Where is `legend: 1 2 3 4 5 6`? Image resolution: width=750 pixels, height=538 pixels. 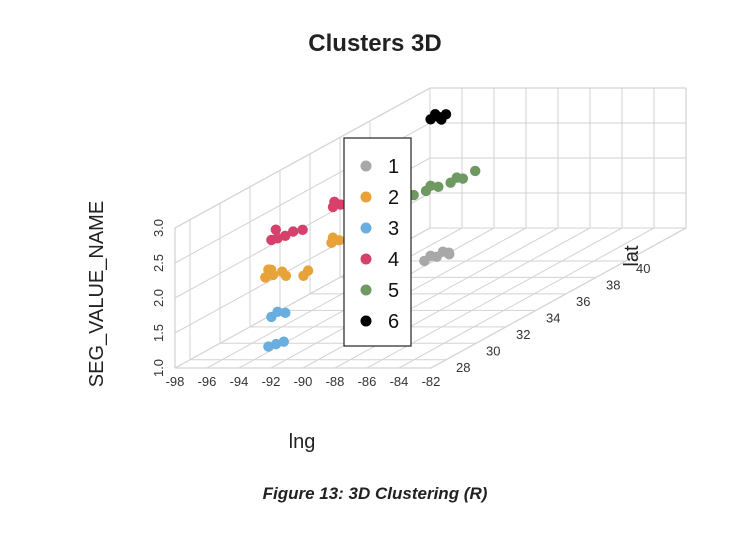 legend: 1 2 3 4 5 6 is located at coordinates (377, 242).